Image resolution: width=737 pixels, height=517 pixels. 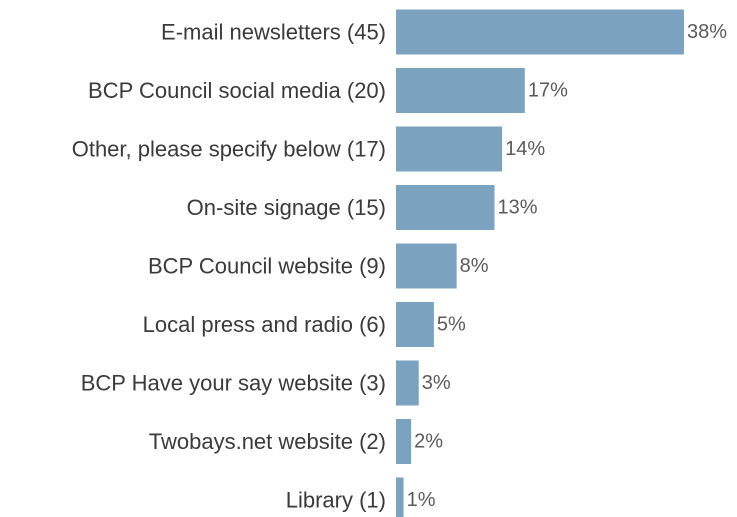 What do you see at coordinates (267, 266) in the screenshot?
I see `category-label: BCP Council website (9)` at bounding box center [267, 266].